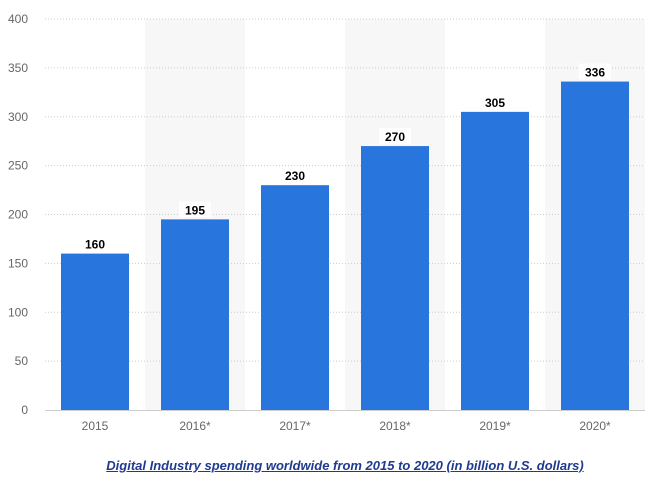 The width and height of the screenshot is (652, 488). Describe the element at coordinates (24, 410) in the screenshot. I see `y-tick-label: 0` at that location.